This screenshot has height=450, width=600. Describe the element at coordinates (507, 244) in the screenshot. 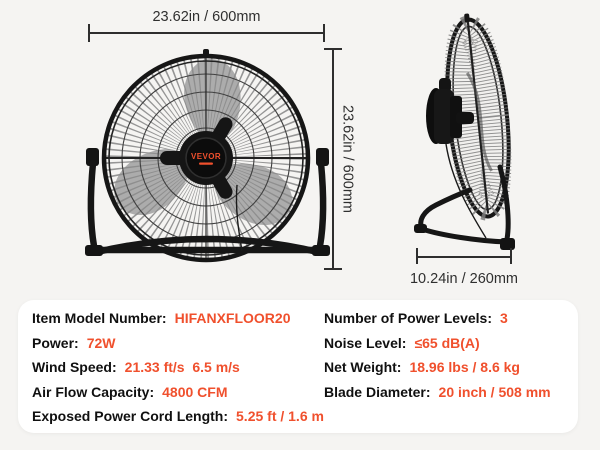

I see `side-right-foot` at that location.